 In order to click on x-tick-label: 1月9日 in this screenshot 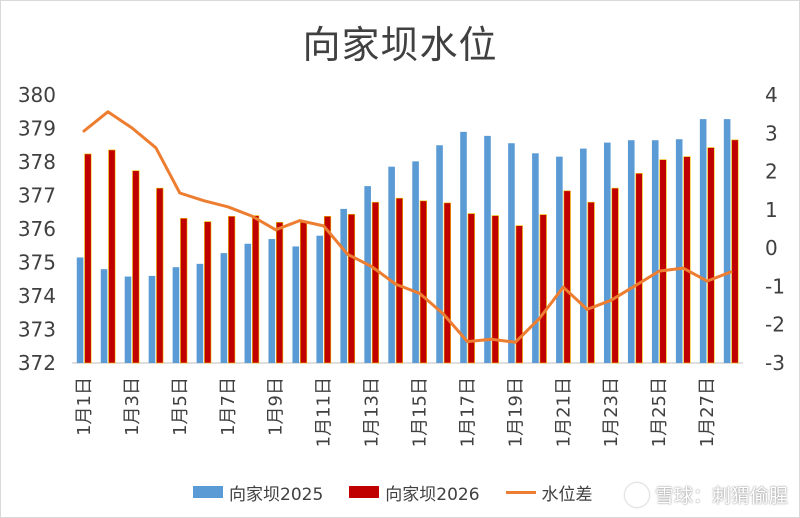, I will do `click(276, 406)`.